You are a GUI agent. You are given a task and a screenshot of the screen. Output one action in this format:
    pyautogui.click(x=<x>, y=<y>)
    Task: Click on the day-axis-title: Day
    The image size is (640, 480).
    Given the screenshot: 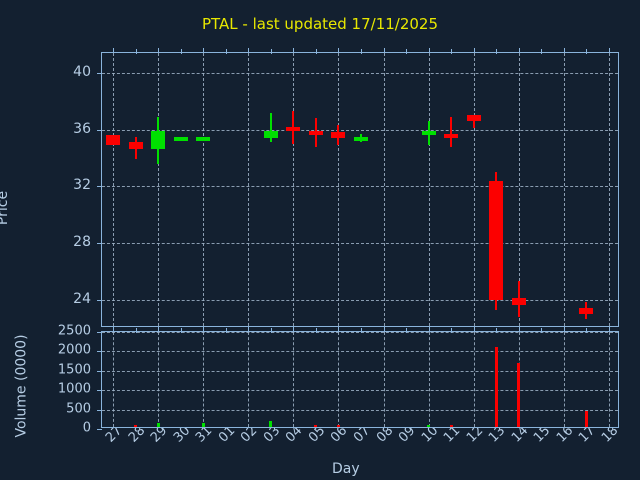 What is the action you would take?
    pyautogui.click(x=346, y=469)
    